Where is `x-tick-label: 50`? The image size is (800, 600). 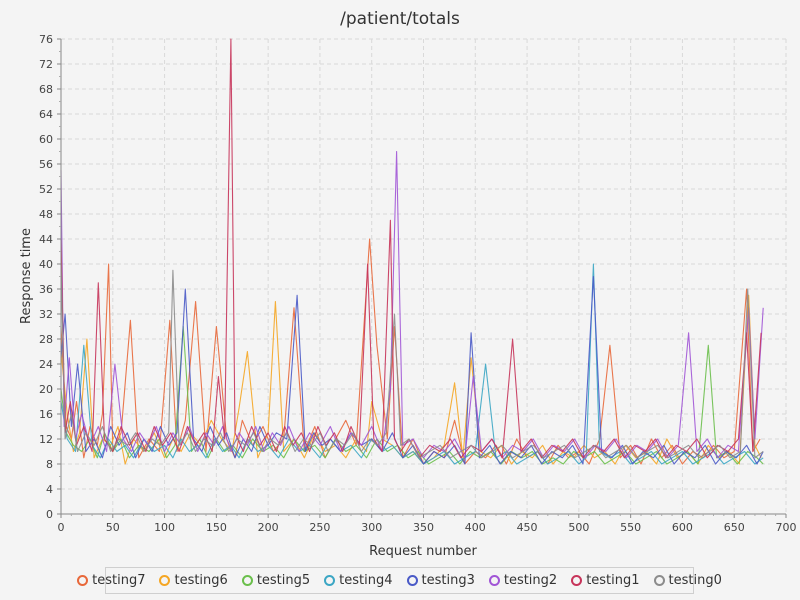 x-tick-label: 50 is located at coordinates (113, 527).